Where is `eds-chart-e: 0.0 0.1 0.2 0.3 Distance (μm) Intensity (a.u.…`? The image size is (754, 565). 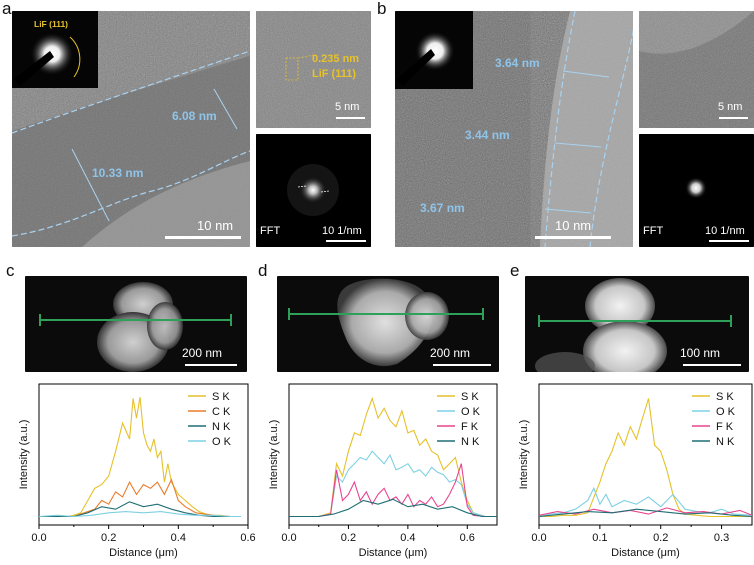
eds-chart-e: 0.0 0.1 0.2 0.3 Distance (μm) Intensity (a.u.… is located at coordinates (635, 471).